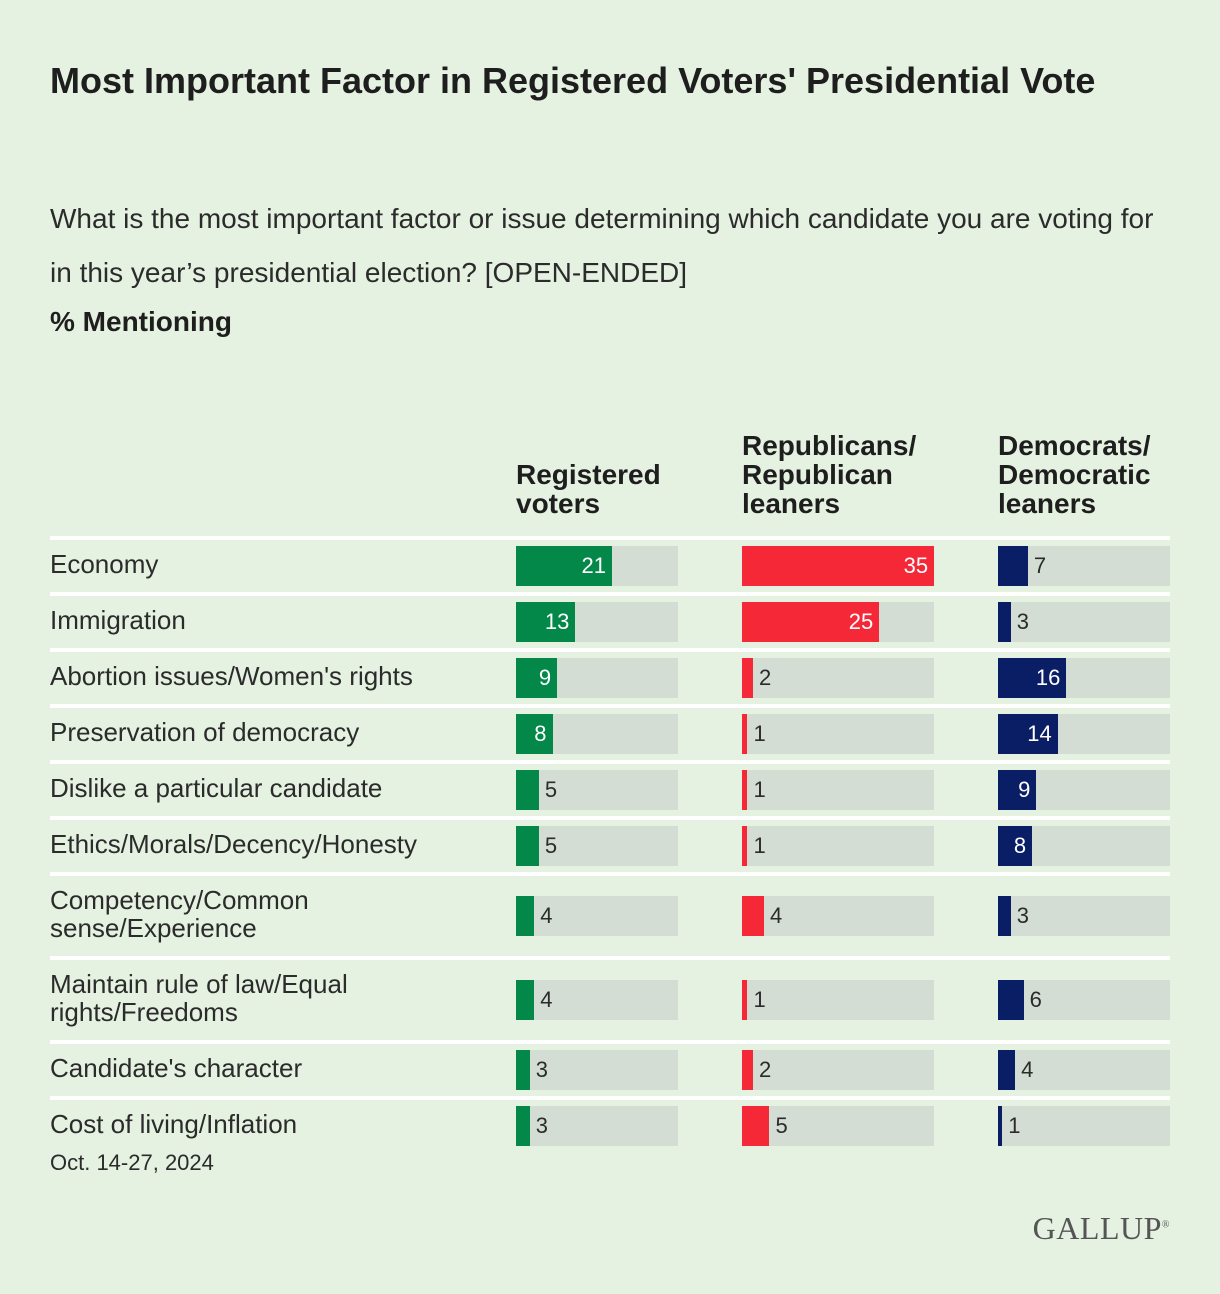 This screenshot has width=1220, height=1294. Describe the element at coordinates (234, 844) in the screenshot. I see `category-label: Ethics/Morals/Decency/Honesty` at that location.